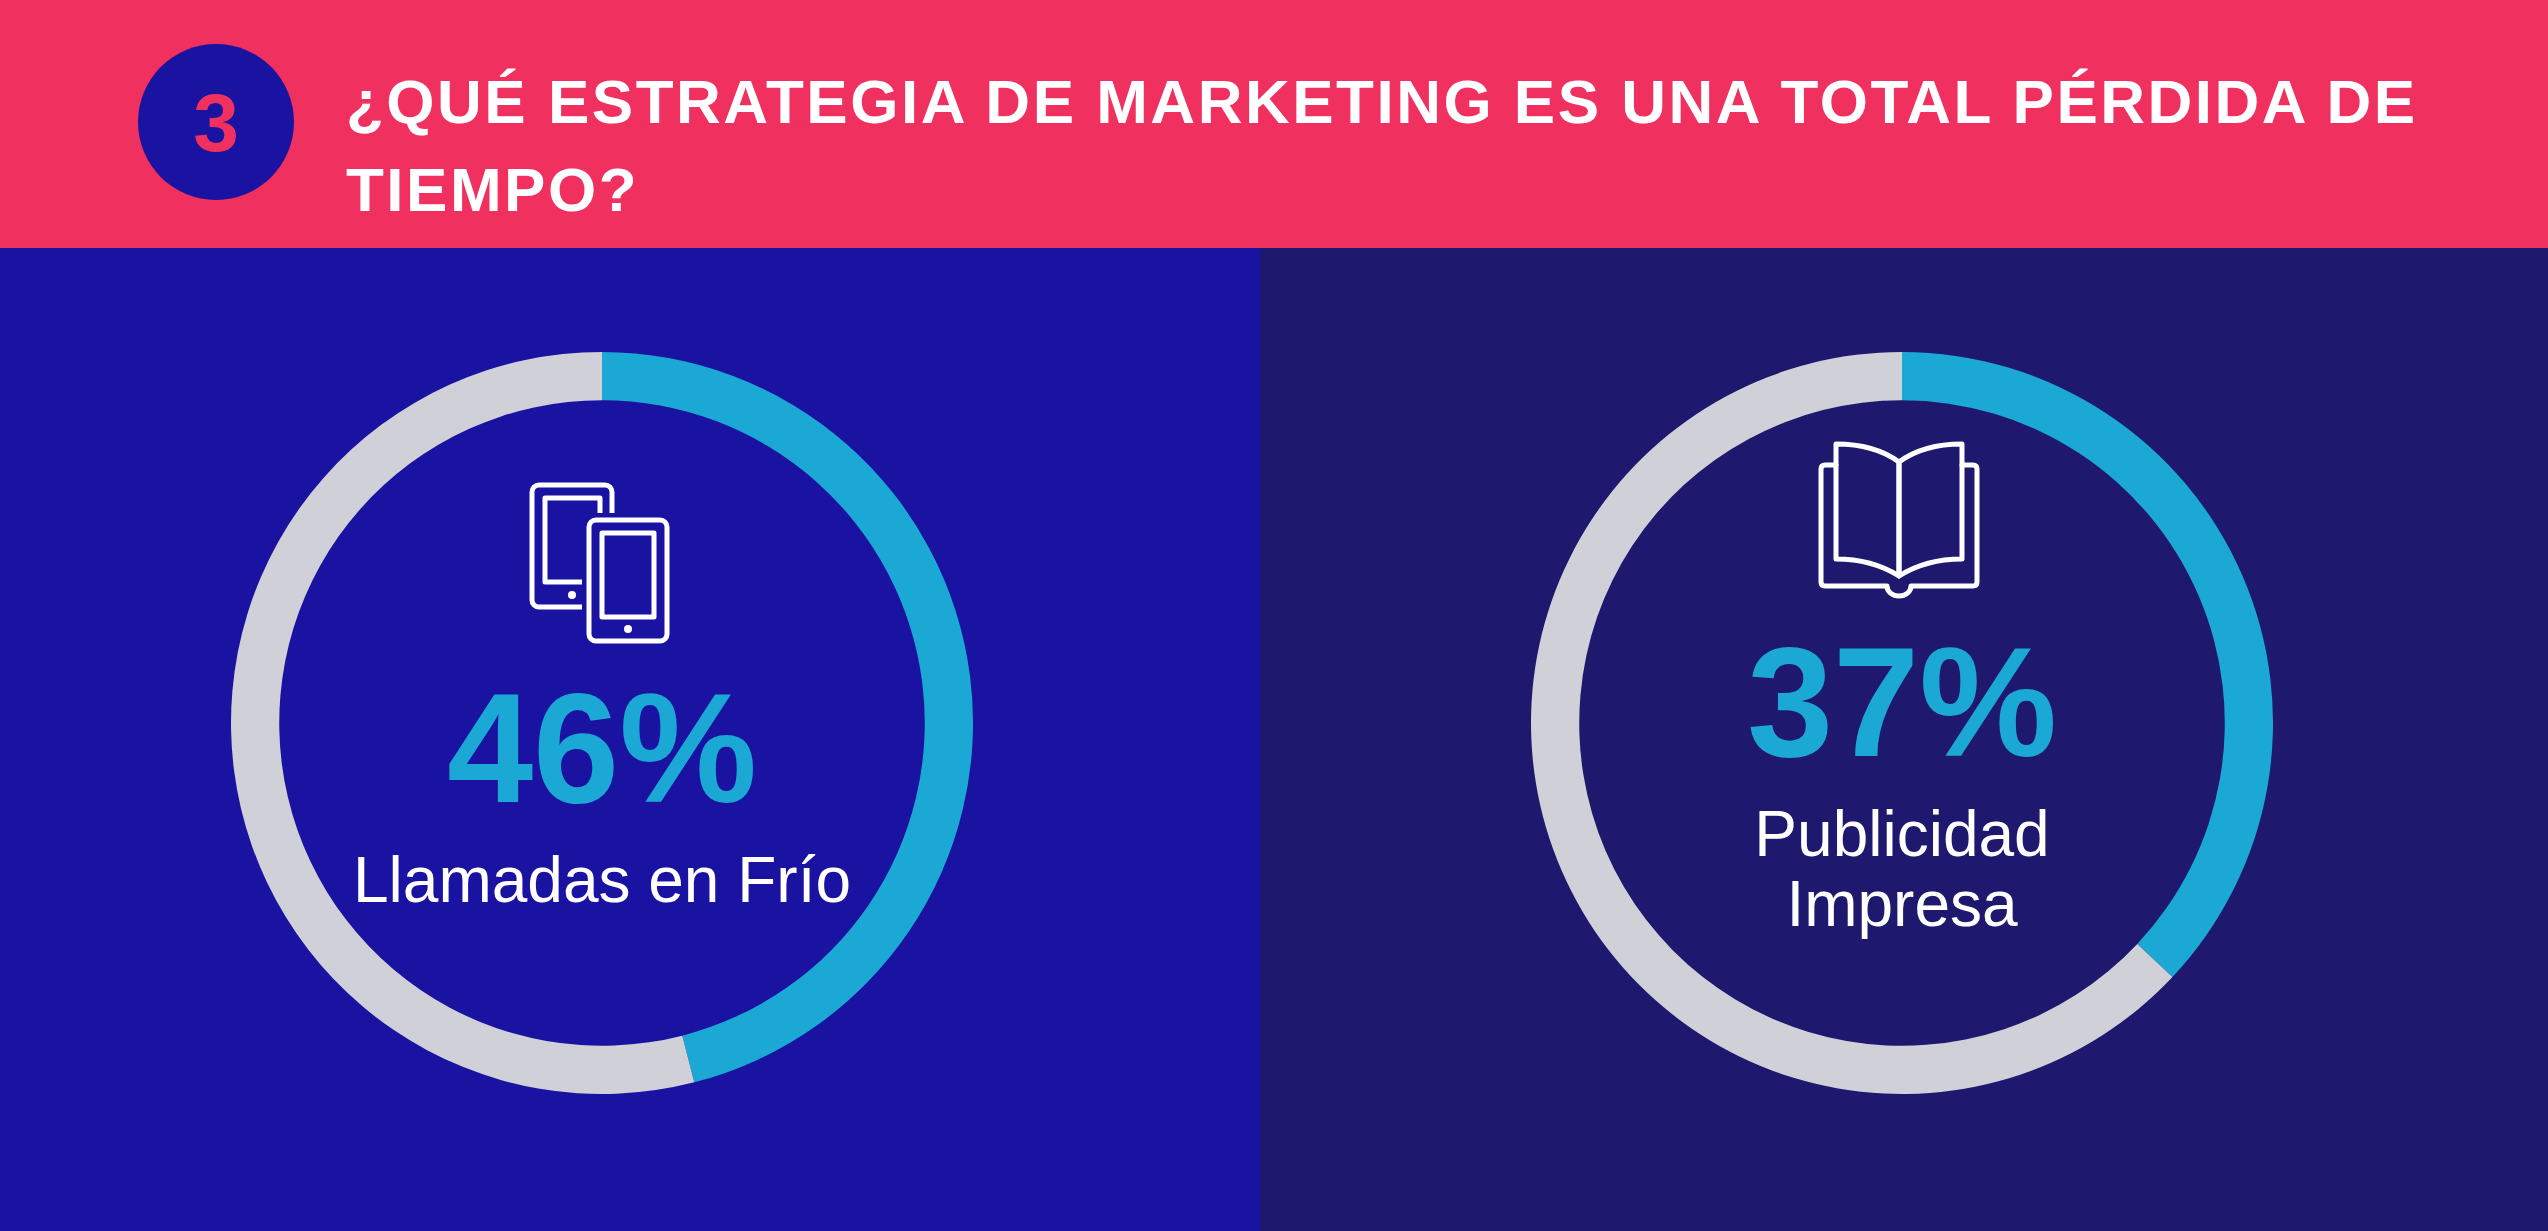 Image resolution: width=2548 pixels, height=1231 pixels. Describe the element at coordinates (602, 748) in the screenshot. I see `data-label: 46%` at that location.